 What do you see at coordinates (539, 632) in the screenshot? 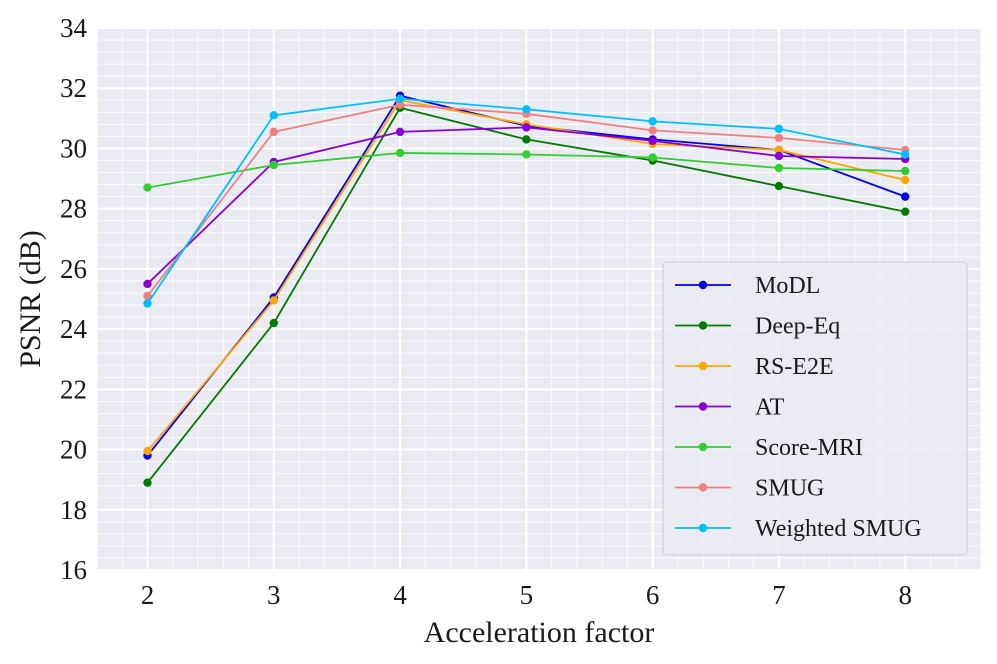
I see `x-axis-label: Acceleration factor` at bounding box center [539, 632].